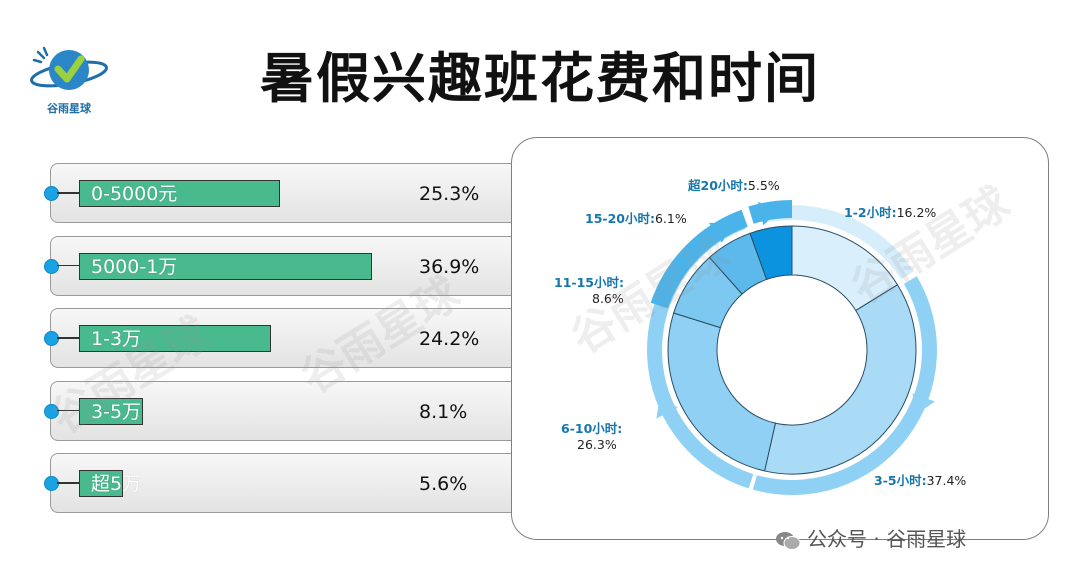  I want to click on brand-logo: 谷雨星球, so click(69, 80).